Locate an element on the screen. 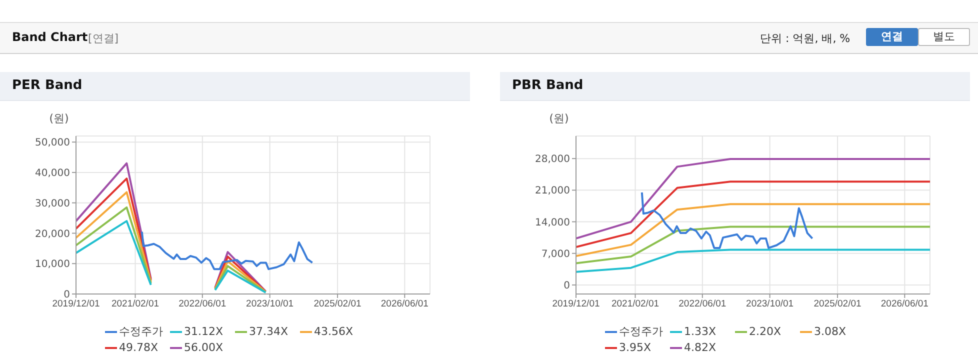  toggle-button: 연결 is located at coordinates (892, 37).